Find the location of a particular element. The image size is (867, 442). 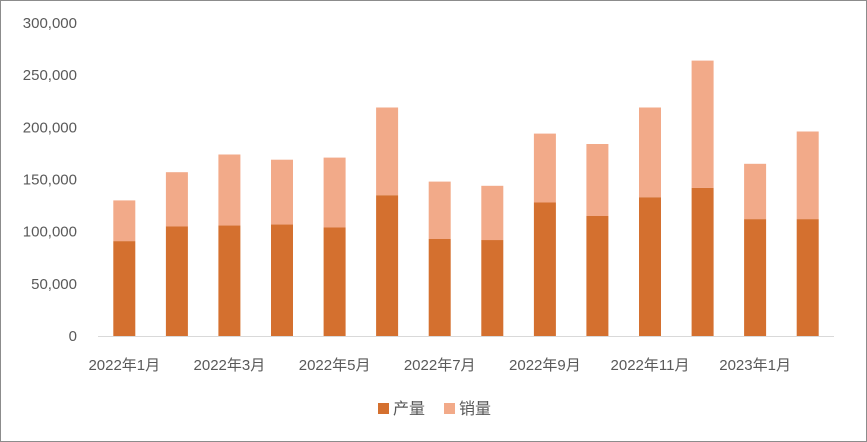

y-tick-label: 200,000 is located at coordinates (50, 127).